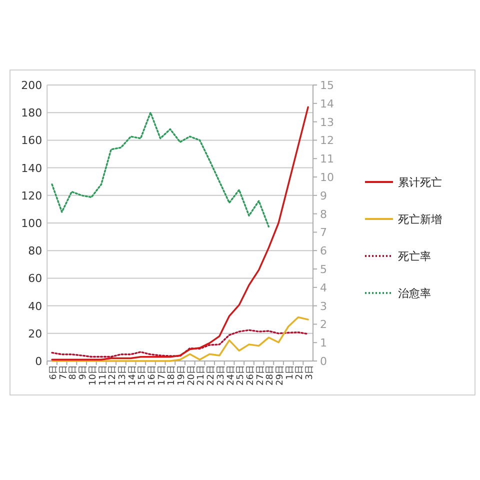 This screenshot has height=480, width=480. What do you see at coordinates (73, 372) in the screenshot?
I see `x-tick-label: 8日` at bounding box center [73, 372].